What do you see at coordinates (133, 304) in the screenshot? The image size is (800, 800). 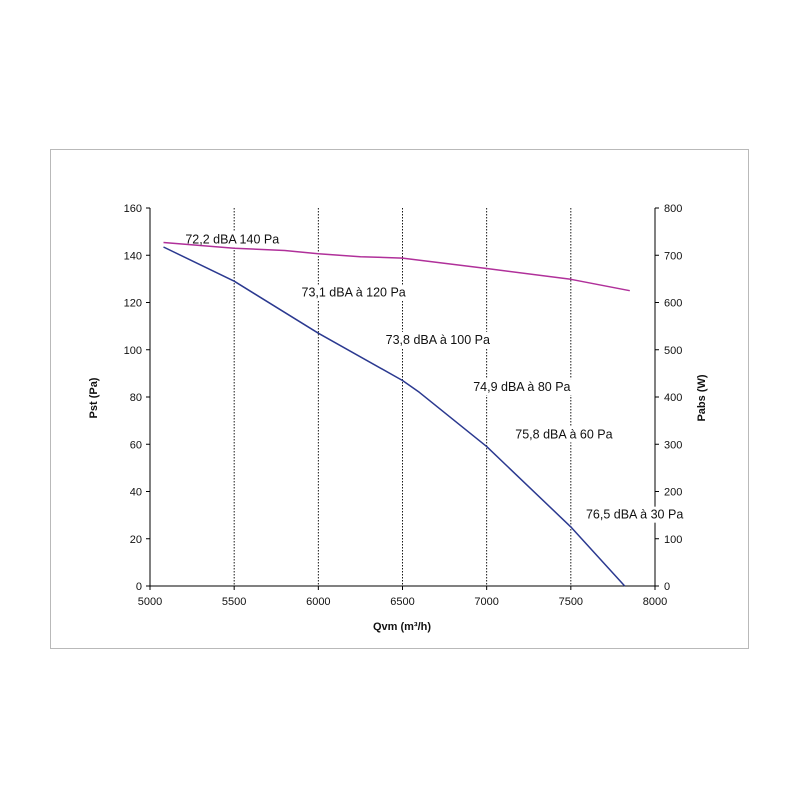 I see `y-tick-label: 120` at bounding box center [133, 304].